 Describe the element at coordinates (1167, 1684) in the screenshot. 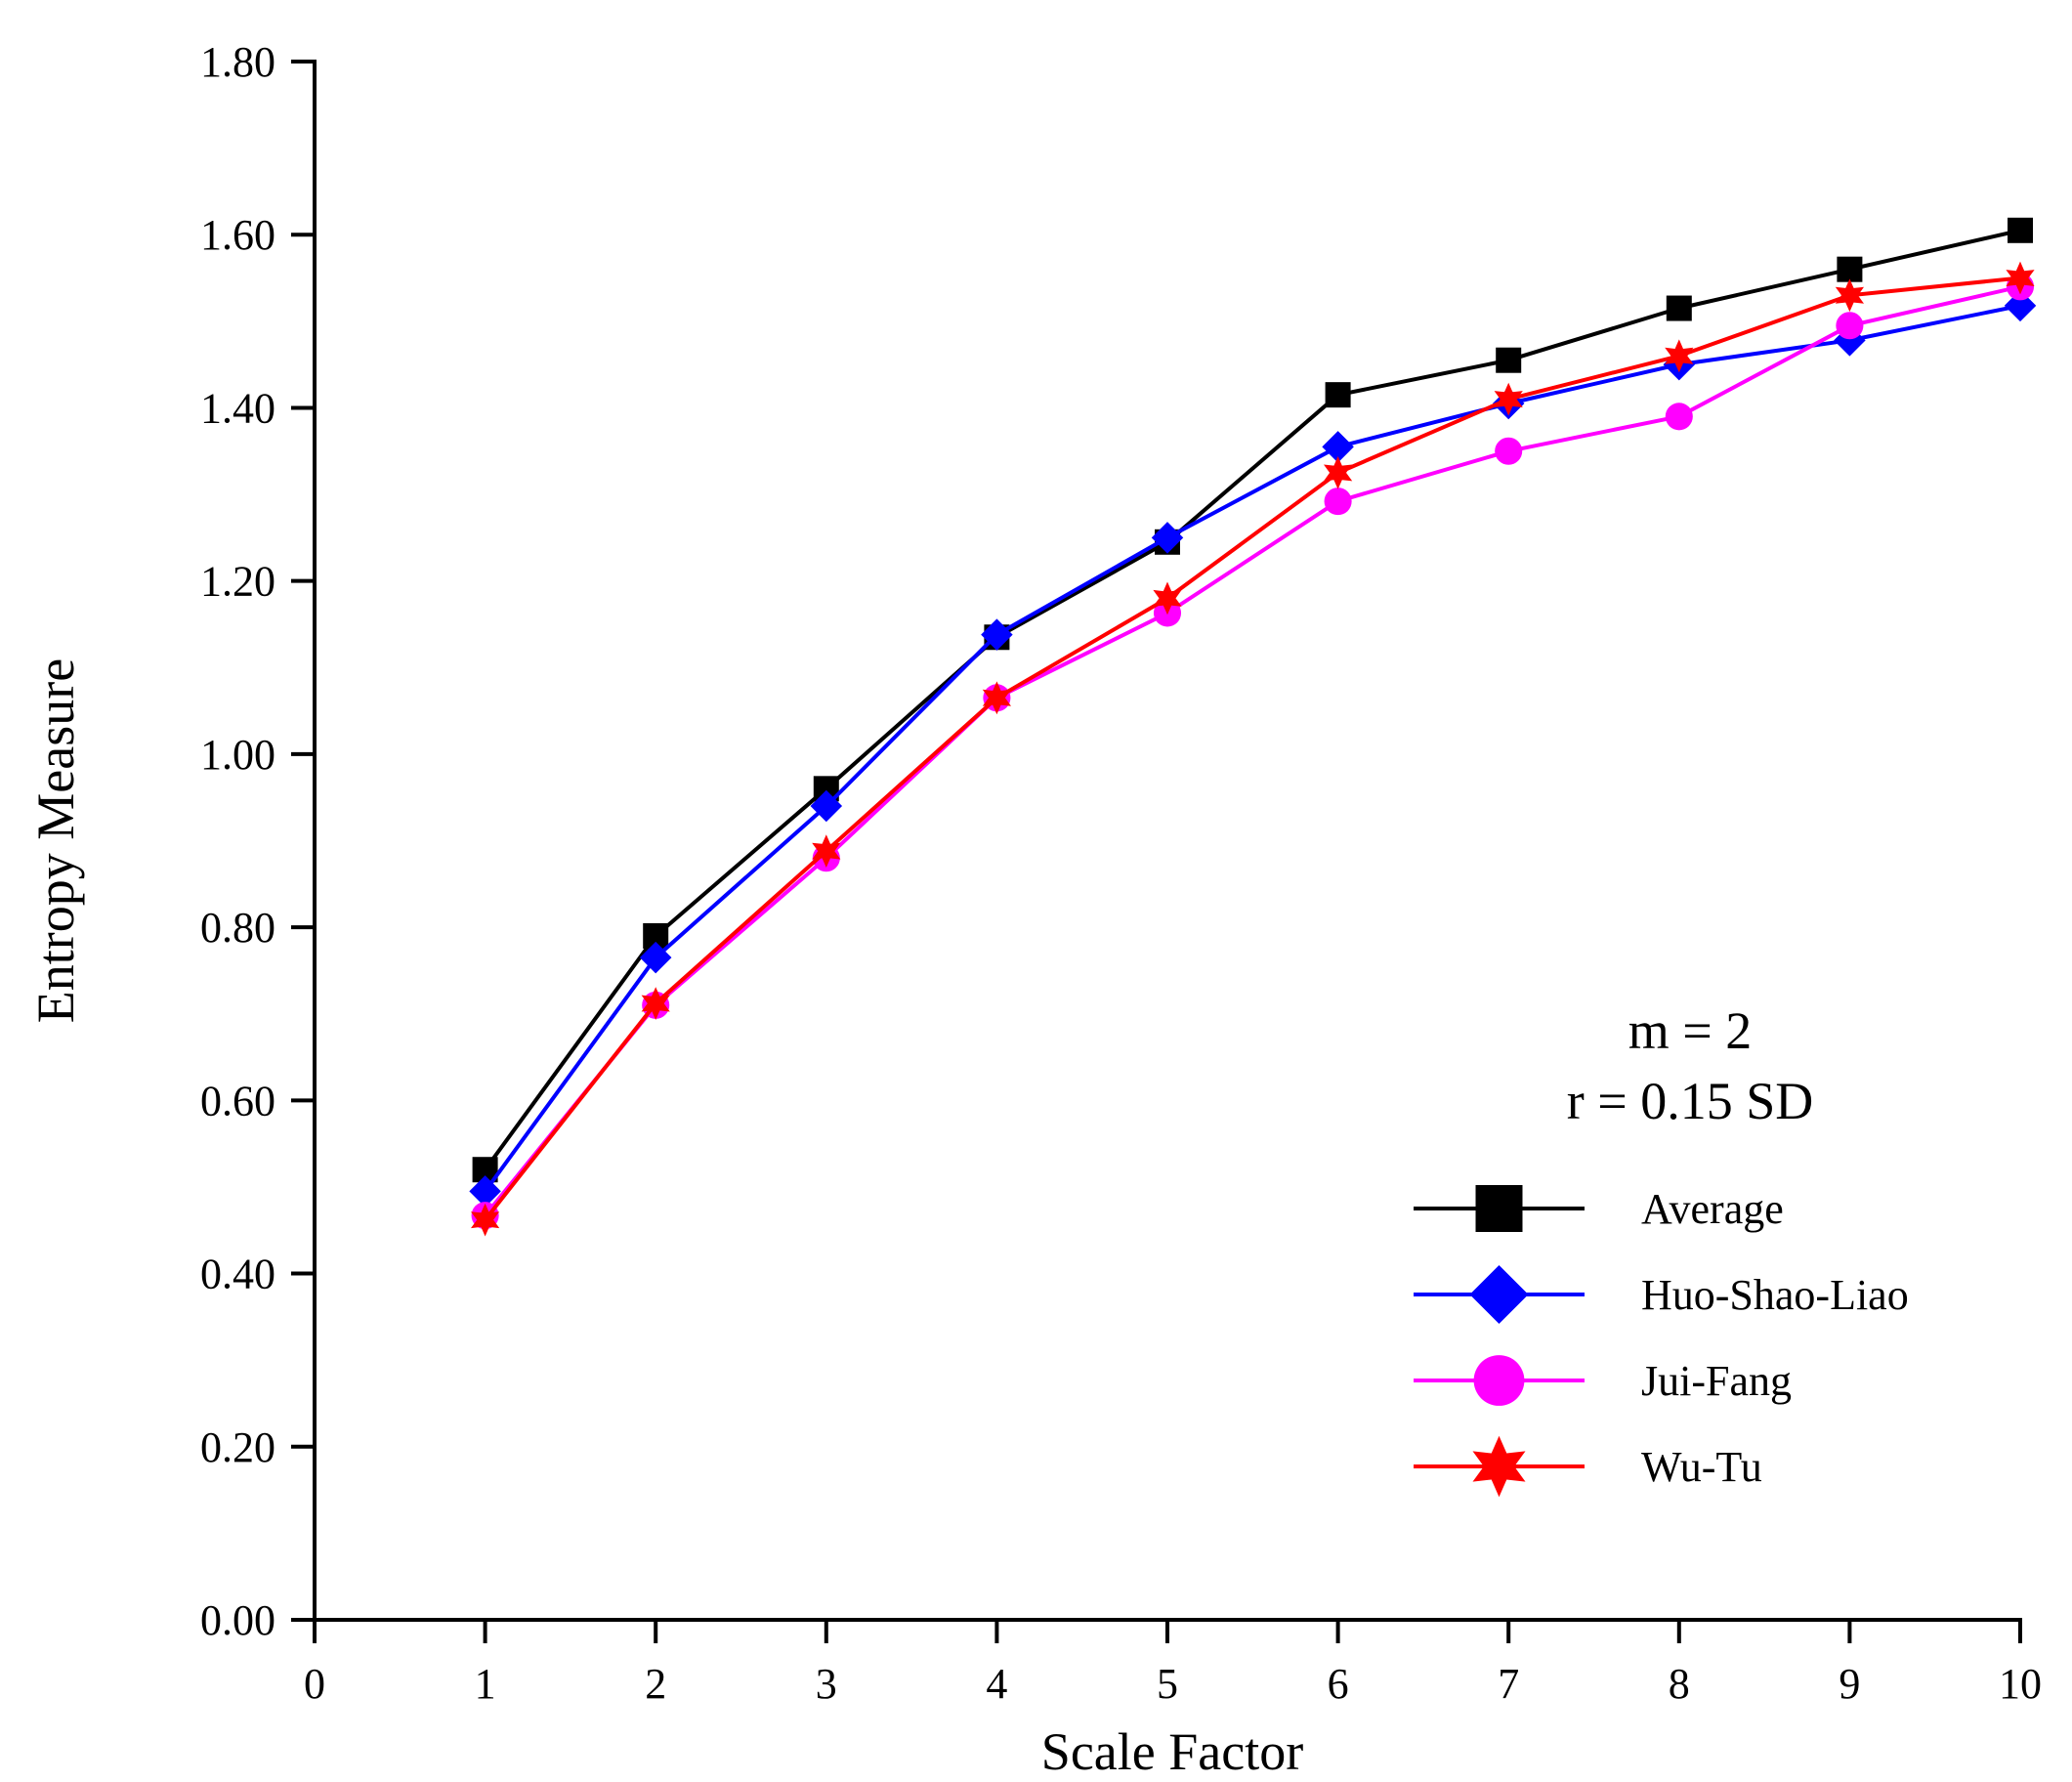

I see `x-tick-label: 5` at that location.